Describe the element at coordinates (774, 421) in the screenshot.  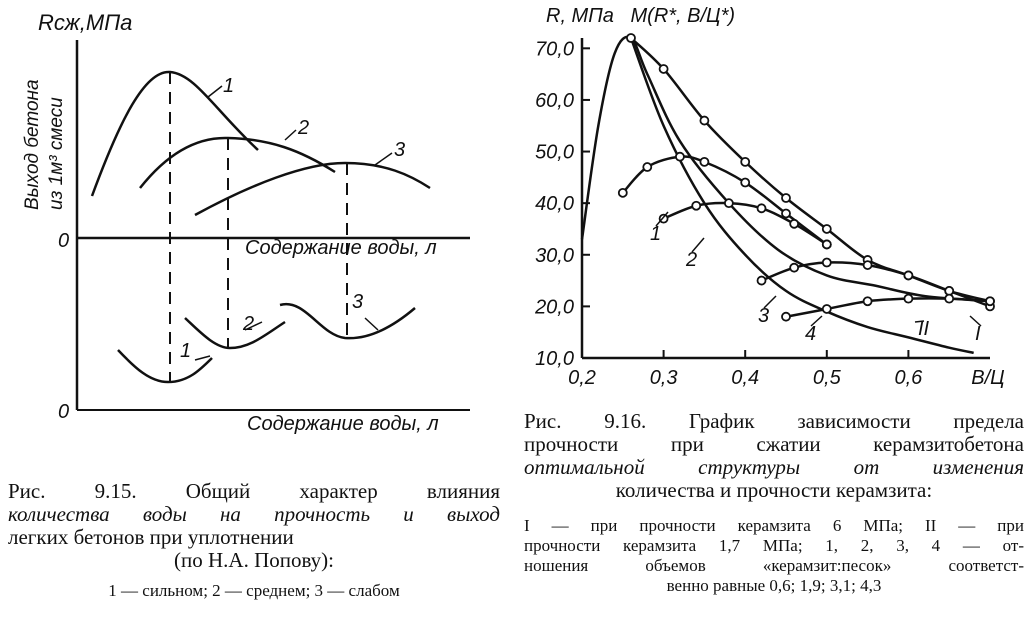
I see `caption-9-16-line-1: Рис. 9.16. График зависимости предела` at that location.